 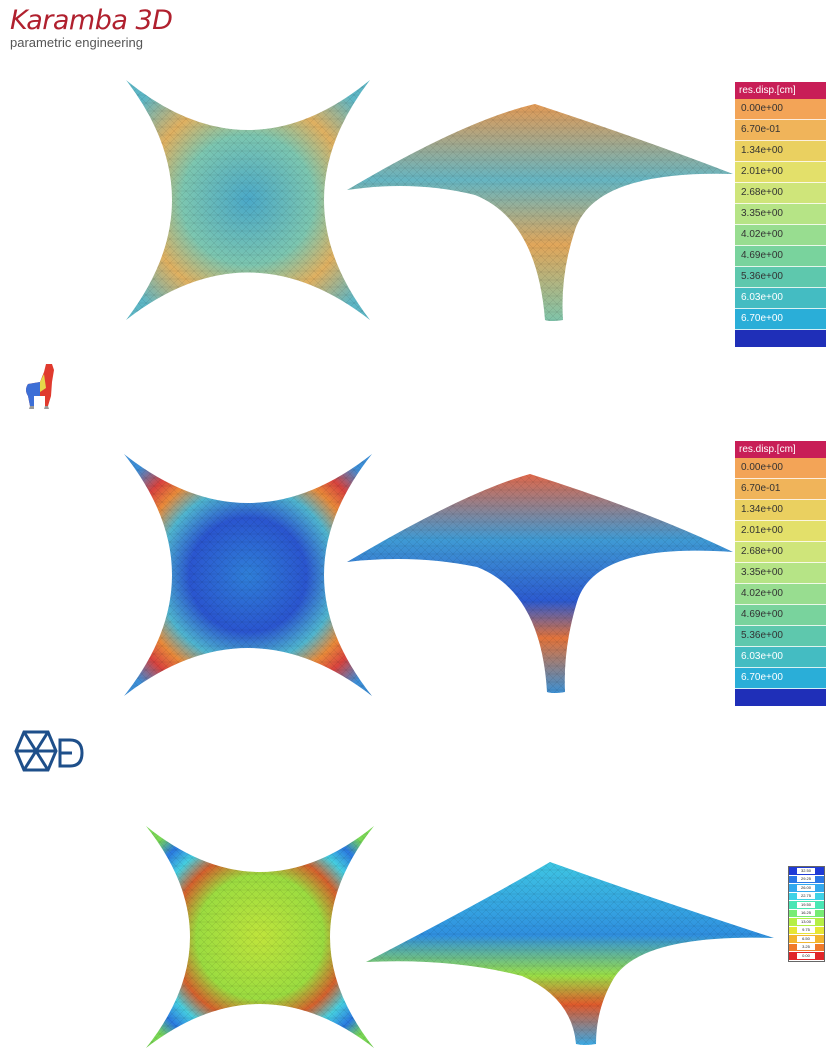 I want to click on stress-legend-row: 19.50, so click(x=806, y=905).